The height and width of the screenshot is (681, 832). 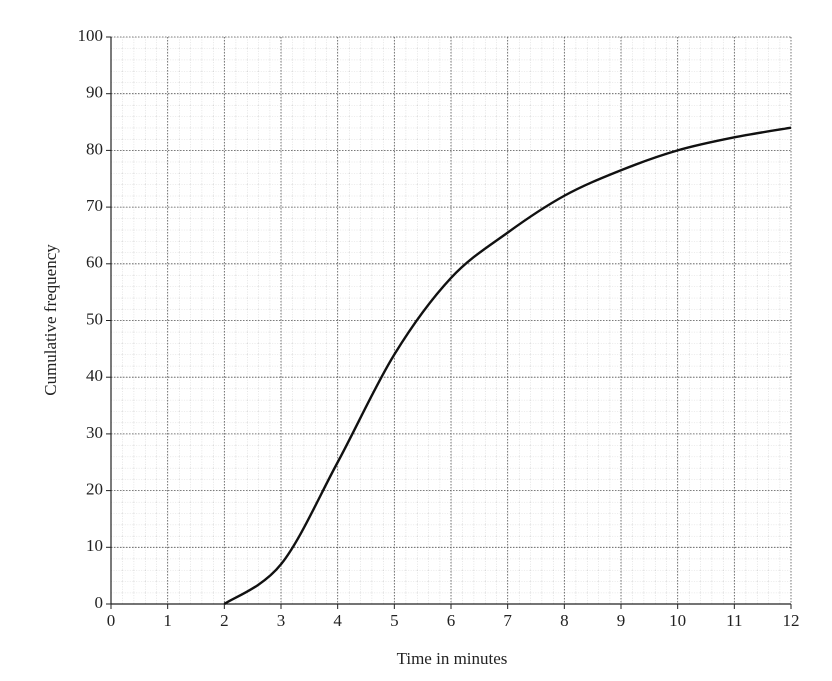 What do you see at coordinates (111, 620) in the screenshot?
I see `x-tick-label: 0` at bounding box center [111, 620].